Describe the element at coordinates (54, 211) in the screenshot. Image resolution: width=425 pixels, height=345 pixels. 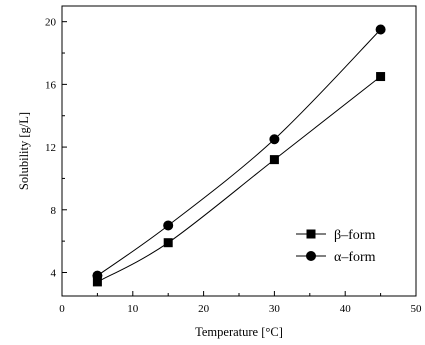
I see `y-tick-label: 8` at that location.